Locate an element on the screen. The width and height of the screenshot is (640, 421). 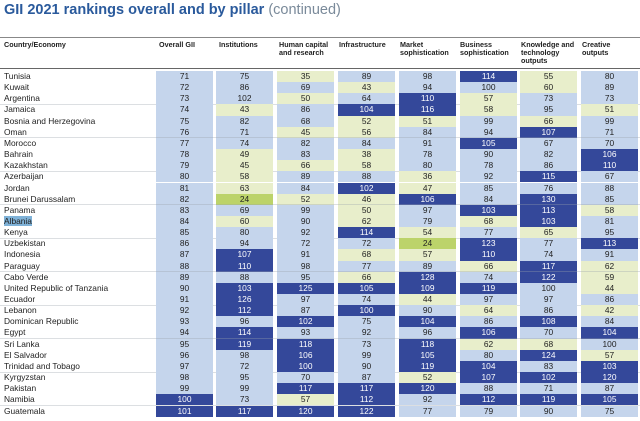
rank-overall: 97 is located at coordinates (184, 366).